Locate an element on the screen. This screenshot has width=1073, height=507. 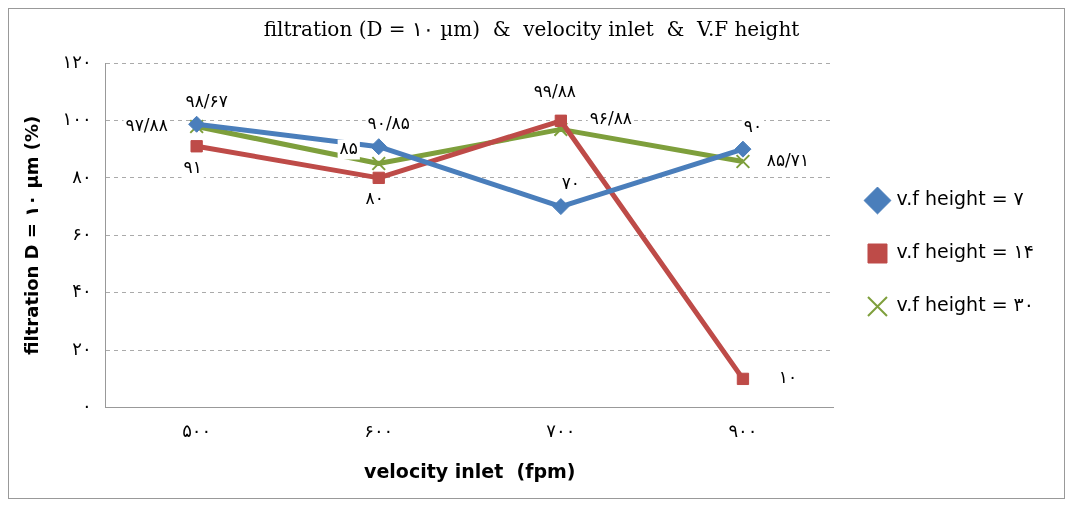
data-label: ۹۹/۸۸ is located at coordinates (554, 91).